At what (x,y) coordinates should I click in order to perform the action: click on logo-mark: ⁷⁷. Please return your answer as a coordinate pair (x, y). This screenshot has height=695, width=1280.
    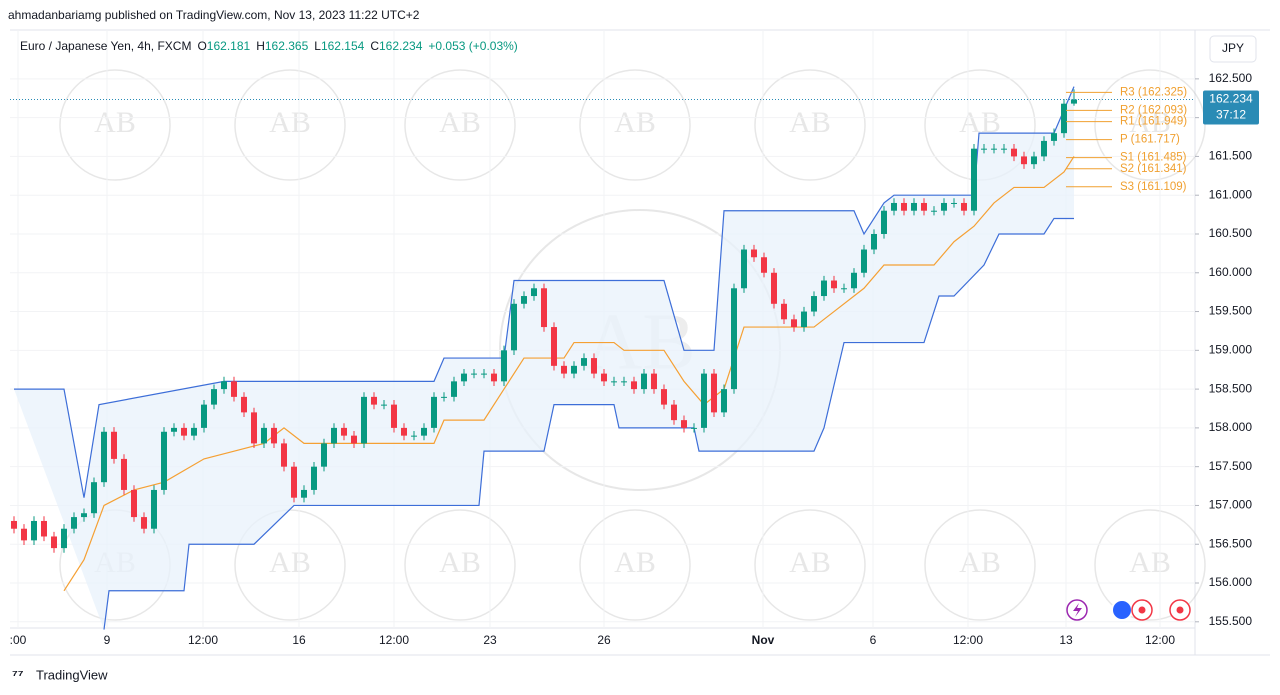
    Looking at the image, I should click on (18, 675).